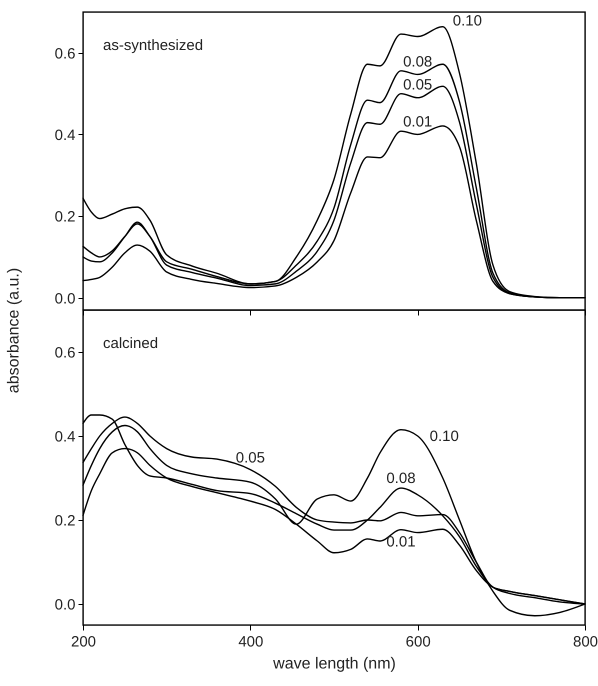 Image resolution: width=598 pixels, height=686 pixels. Describe the element at coordinates (130, 343) in the screenshot. I see `annotation: calcined` at that location.